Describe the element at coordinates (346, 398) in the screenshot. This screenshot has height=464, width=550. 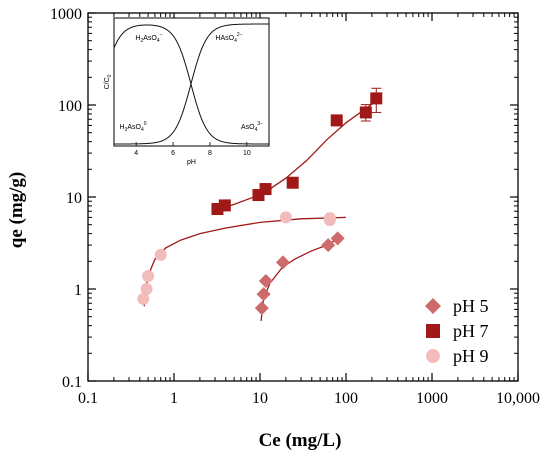
I see `x-tick-label: 100` at that location.